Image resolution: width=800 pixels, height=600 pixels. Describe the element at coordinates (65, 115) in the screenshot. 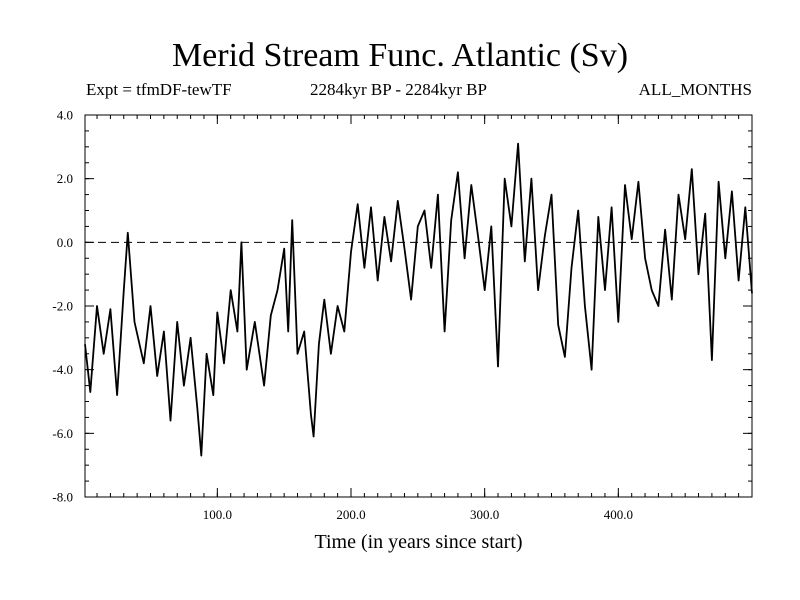

I see `y-tick-label: 4.0` at that location.